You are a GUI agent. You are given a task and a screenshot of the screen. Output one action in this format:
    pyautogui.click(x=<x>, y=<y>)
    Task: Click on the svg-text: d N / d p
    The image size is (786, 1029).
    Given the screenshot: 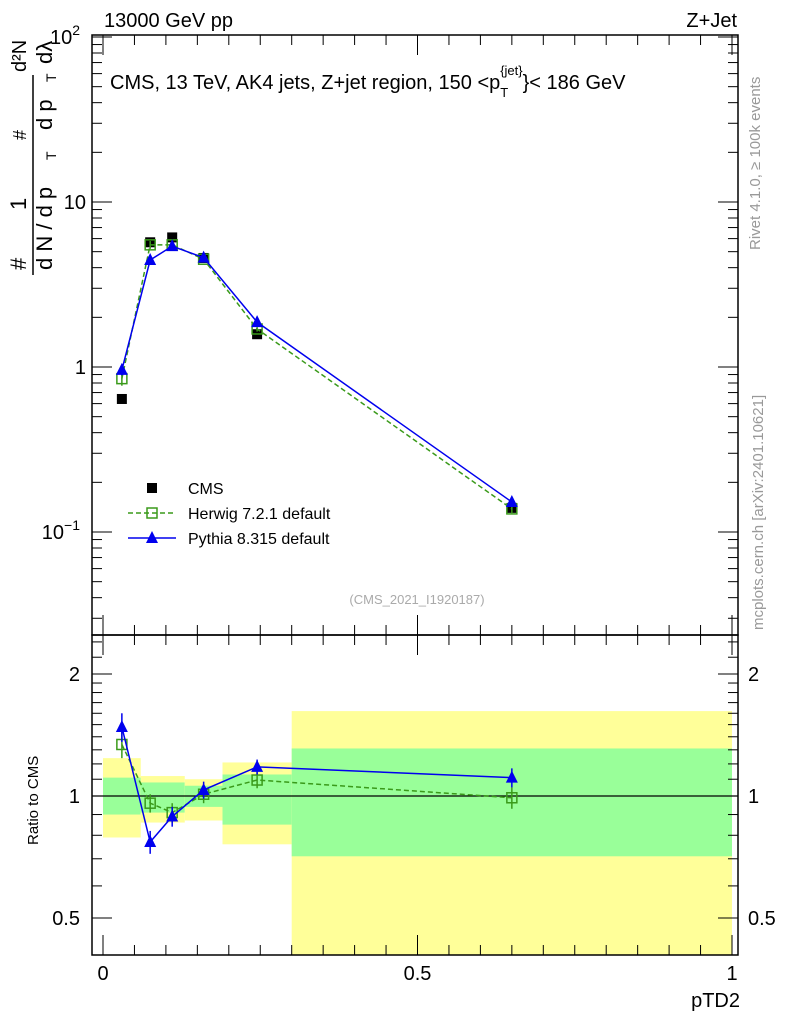 What is the action you would take?
    pyautogui.click(x=44, y=228)
    